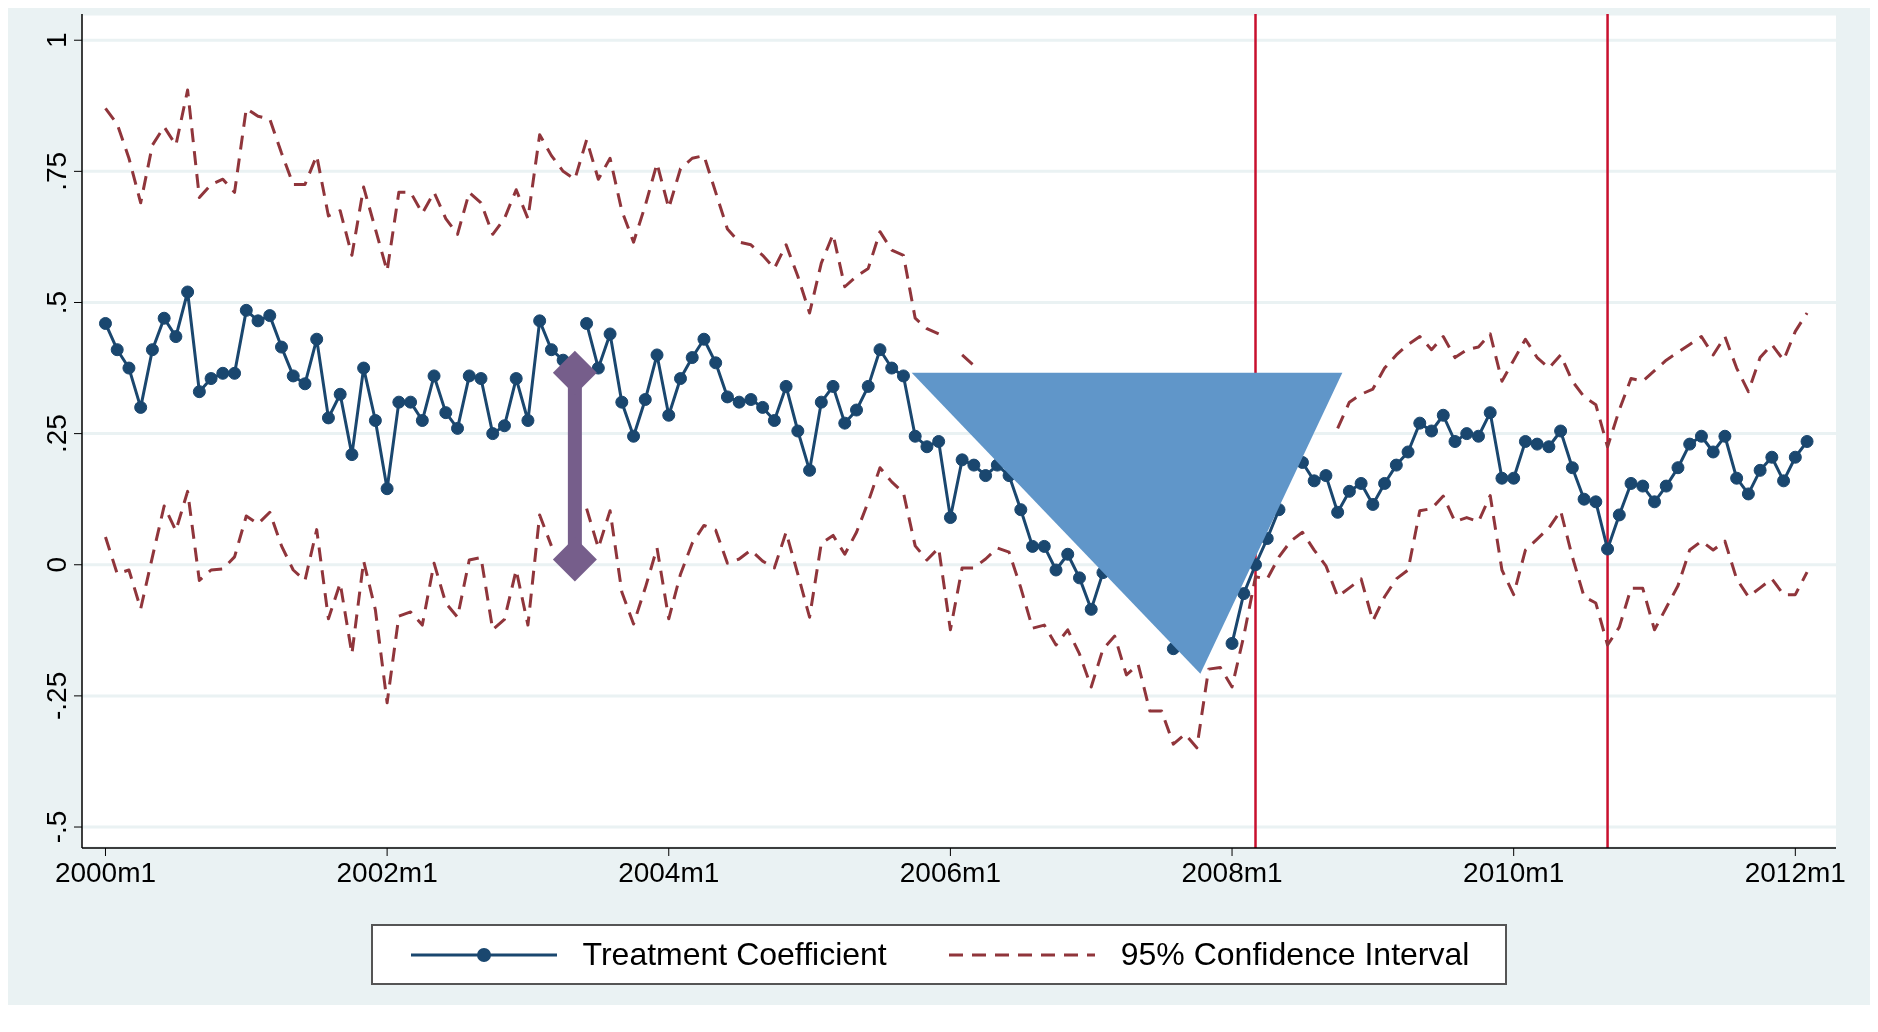 This screenshot has height=1032, width=1878. What do you see at coordinates (56, 171) in the screenshot?
I see `y-tick-label: .75` at bounding box center [56, 171].